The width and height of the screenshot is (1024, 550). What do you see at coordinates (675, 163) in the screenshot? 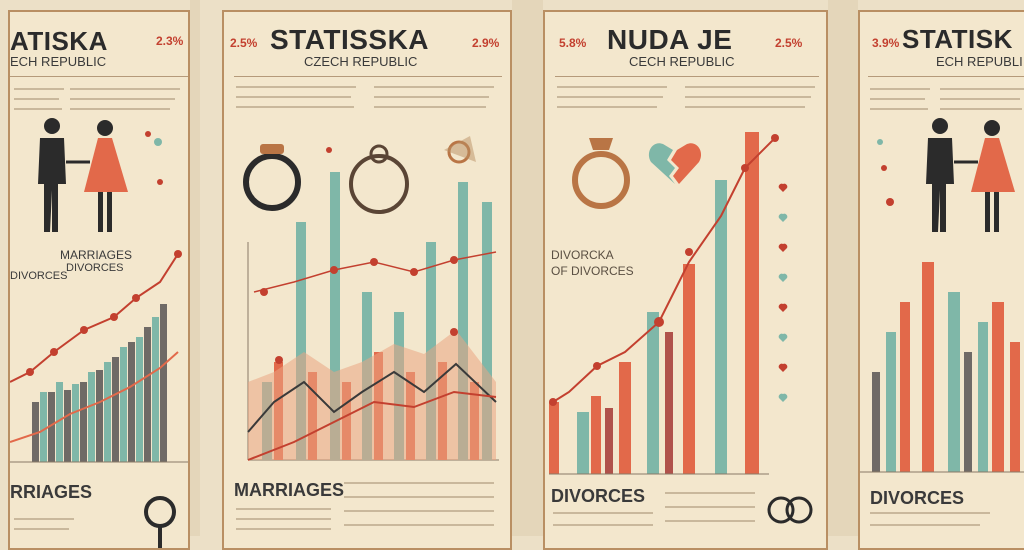
I see `broken-heart-icon` at bounding box center [675, 163].